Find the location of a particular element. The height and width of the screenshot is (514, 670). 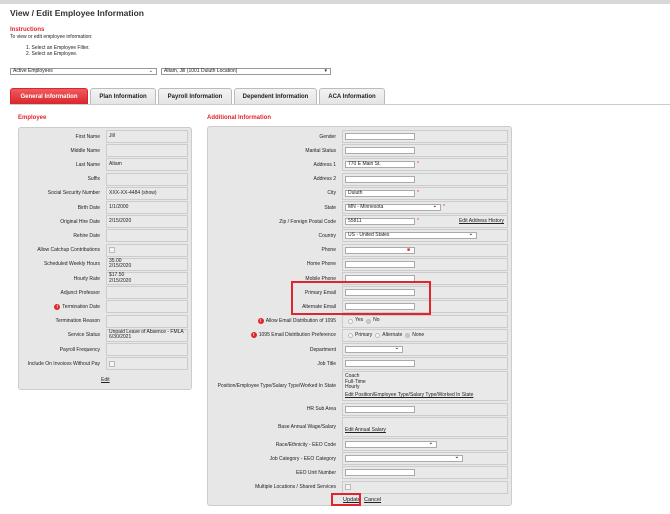

gender-input is located at coordinates (380, 136).